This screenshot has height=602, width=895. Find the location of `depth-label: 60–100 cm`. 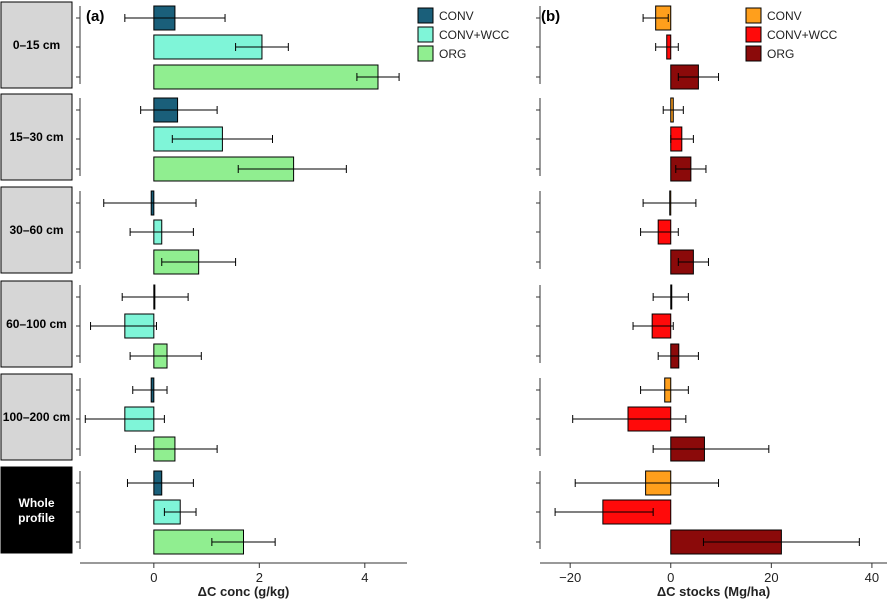

depth-label: 60–100 cm is located at coordinates (36, 324).